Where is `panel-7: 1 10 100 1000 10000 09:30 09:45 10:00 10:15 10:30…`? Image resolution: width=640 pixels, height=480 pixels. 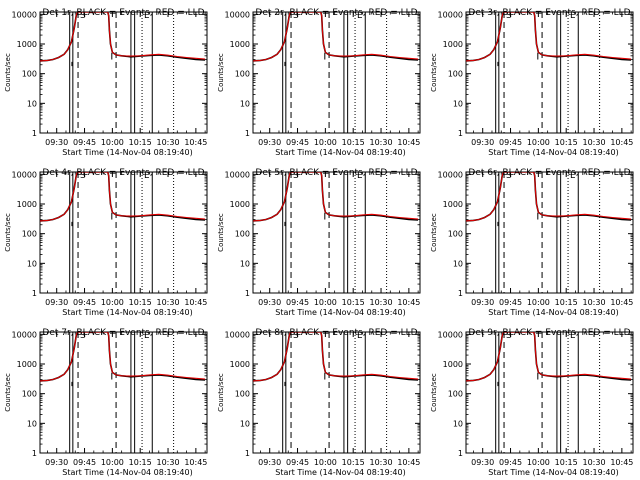
panel-7: 1 10 100 1000 10000 09:30 09:45 10:00 10:15 10:30… is located at coordinates (106, 402).